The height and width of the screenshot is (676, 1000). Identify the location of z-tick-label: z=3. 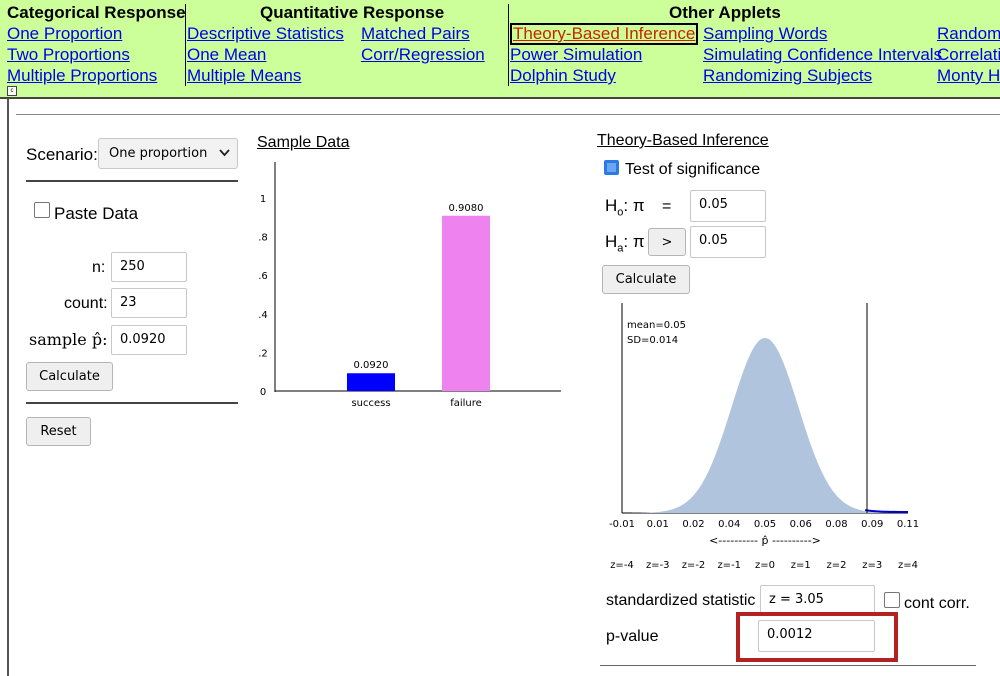
(872, 565).